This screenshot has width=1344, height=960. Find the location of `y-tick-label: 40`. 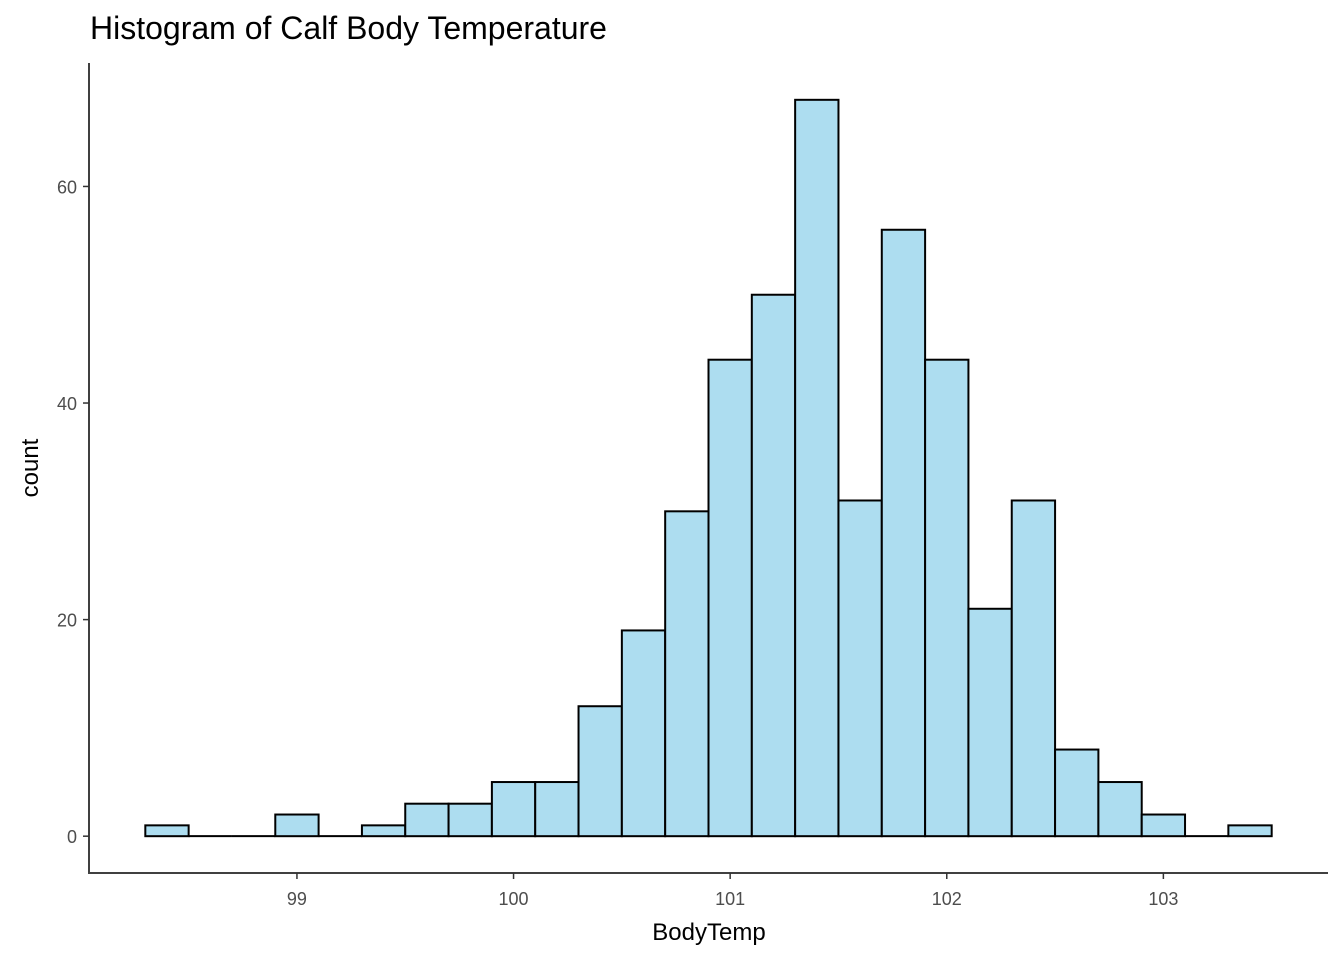

y-tick-label: 40 is located at coordinates (67, 404).